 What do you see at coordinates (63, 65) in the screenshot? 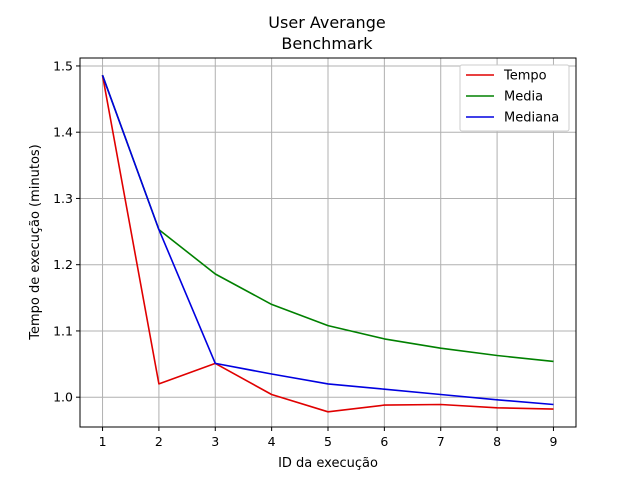
I see `y-tick-label: 1.5` at bounding box center [63, 65].